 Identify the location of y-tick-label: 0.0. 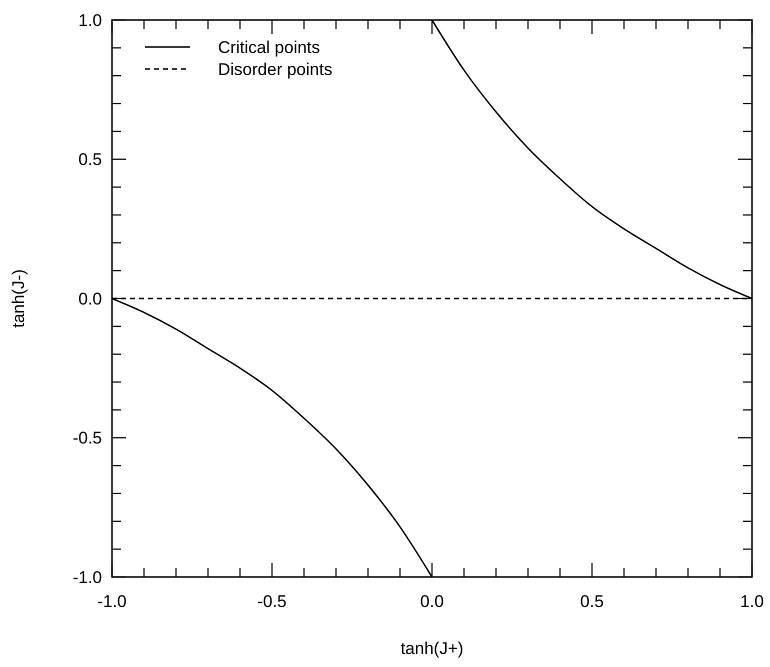
(90, 298).